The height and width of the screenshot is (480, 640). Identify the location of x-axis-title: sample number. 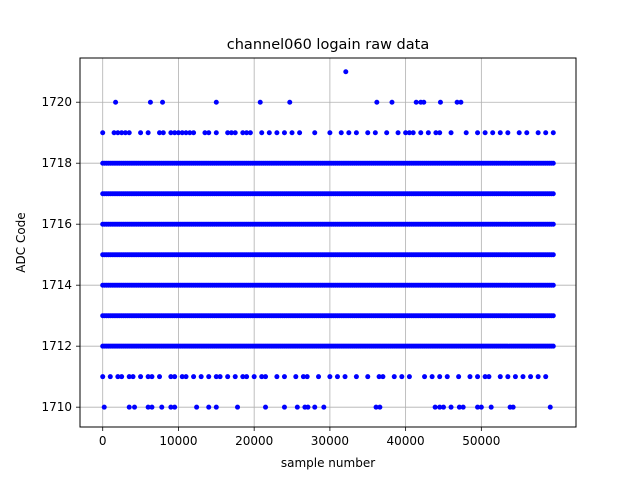
(328, 463).